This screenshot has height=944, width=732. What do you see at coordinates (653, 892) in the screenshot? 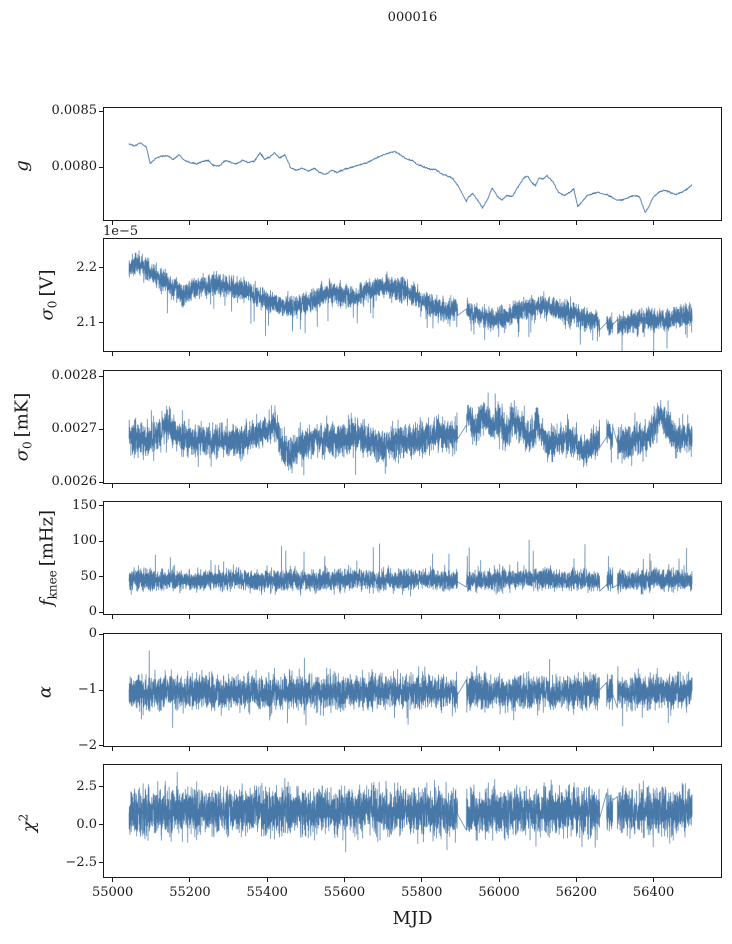
I see `x-tick-label: 56400` at bounding box center [653, 892].